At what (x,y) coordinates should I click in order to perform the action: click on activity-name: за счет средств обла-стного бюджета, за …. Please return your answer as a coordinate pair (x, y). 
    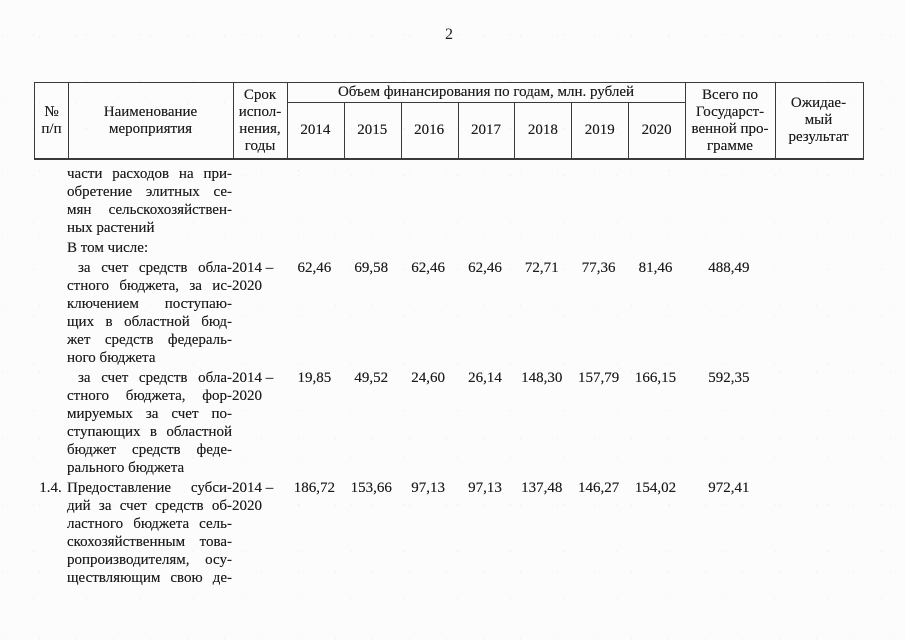
    Looking at the image, I should click on (149, 313).